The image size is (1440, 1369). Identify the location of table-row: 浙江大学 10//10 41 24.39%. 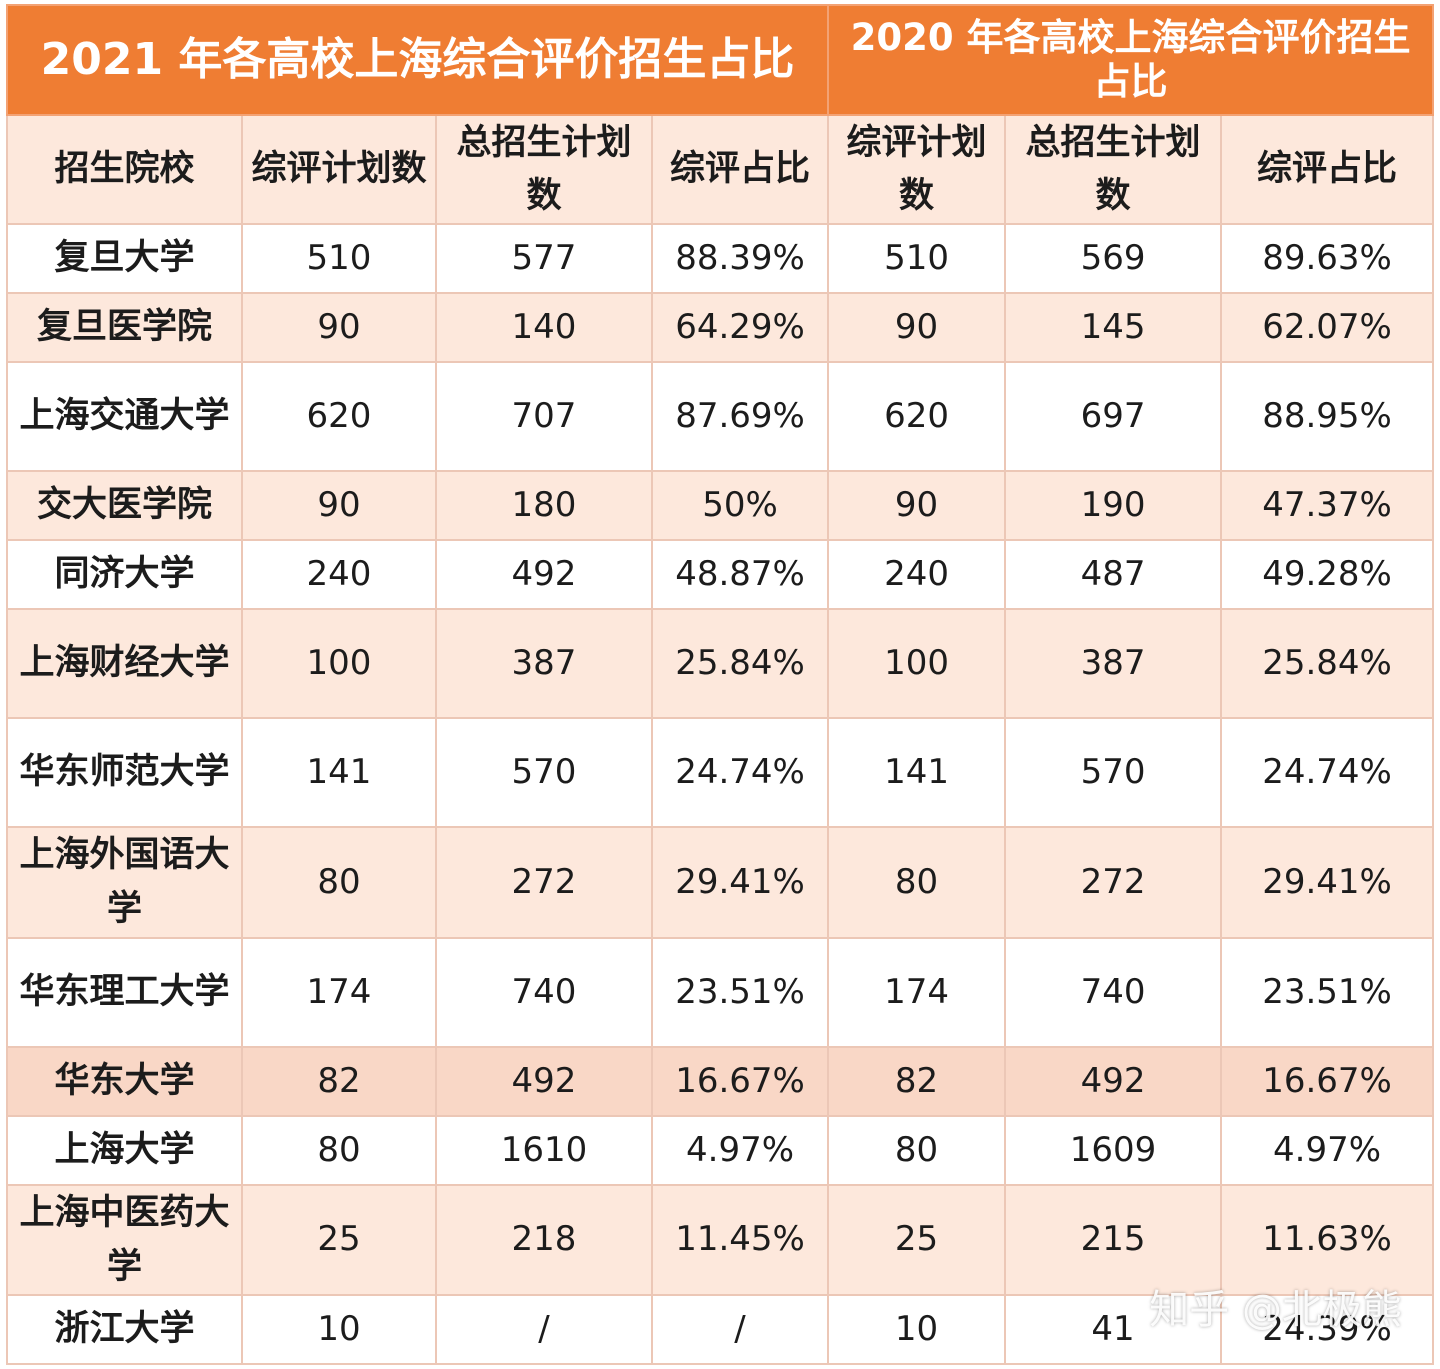
(720, 1329).